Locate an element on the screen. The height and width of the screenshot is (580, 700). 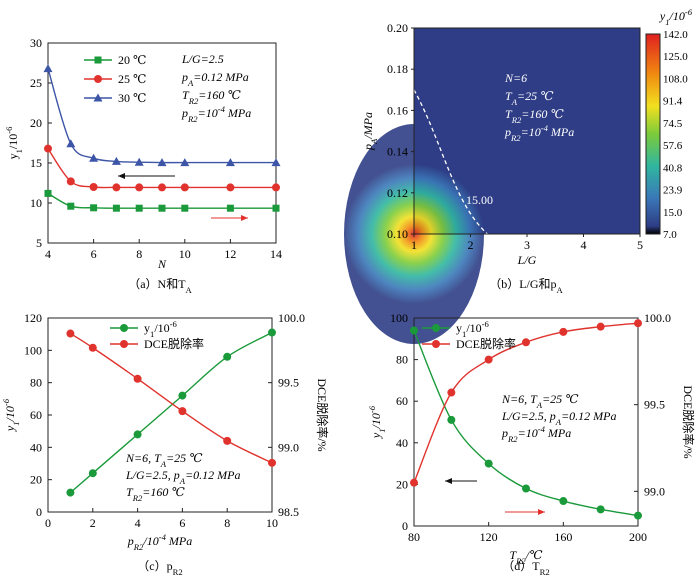
legend-marker-d is located at coordinates (436, 328).